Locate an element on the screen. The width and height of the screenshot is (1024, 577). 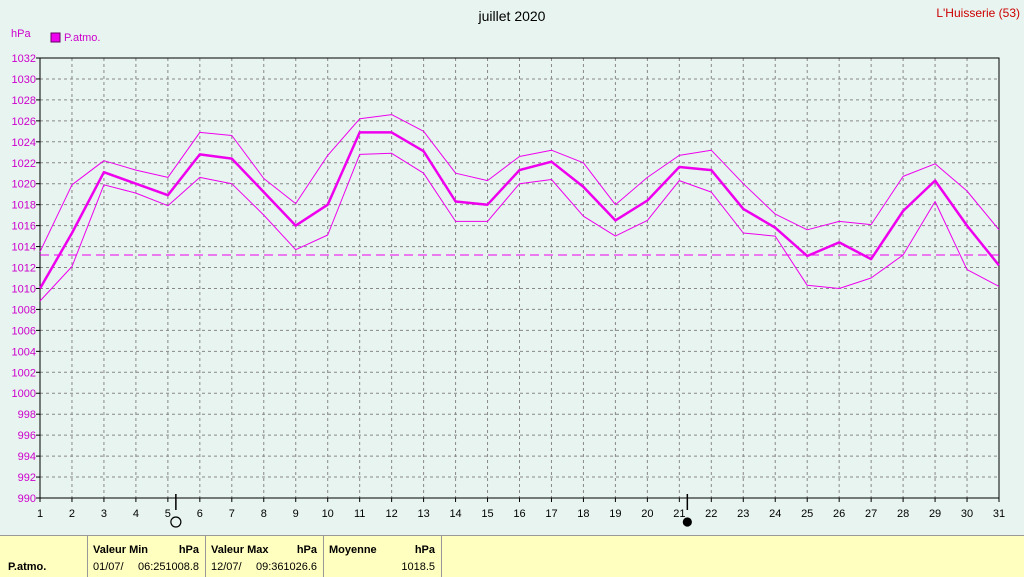
y-tick-label: 1000 is located at coordinates (24, 394).